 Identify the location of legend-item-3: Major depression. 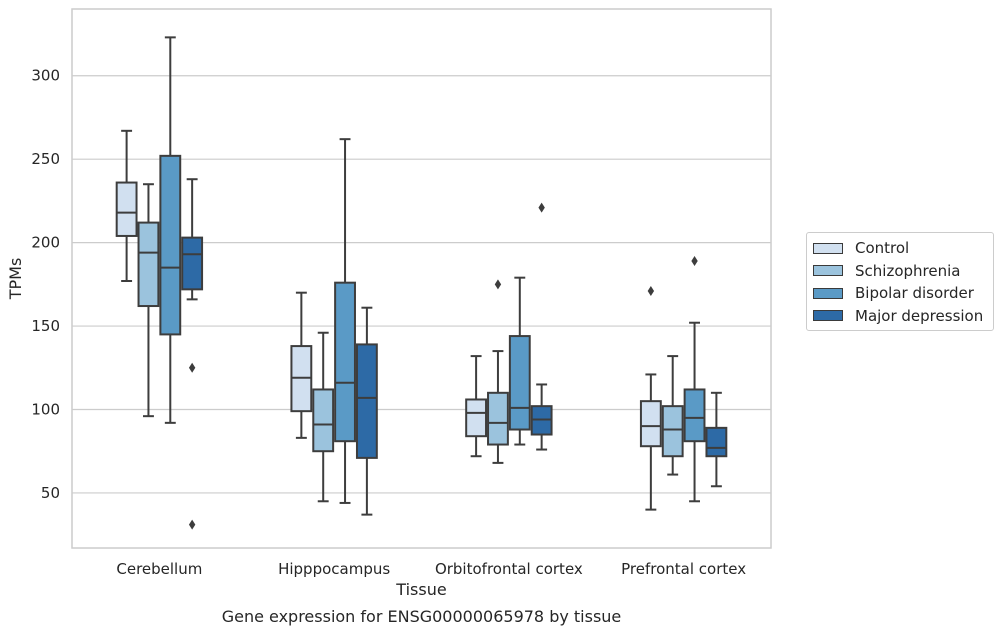
(900, 316).